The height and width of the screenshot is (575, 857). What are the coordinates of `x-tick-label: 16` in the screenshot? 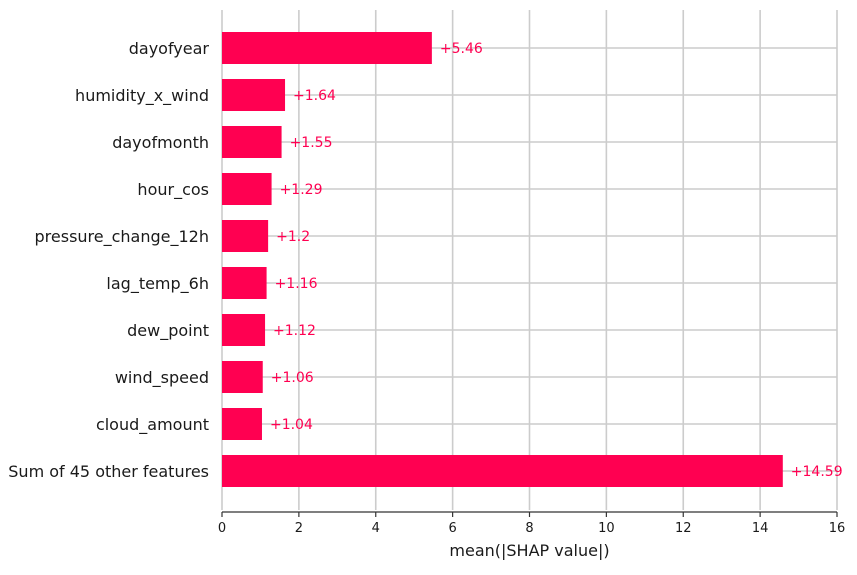 It's located at (837, 528).